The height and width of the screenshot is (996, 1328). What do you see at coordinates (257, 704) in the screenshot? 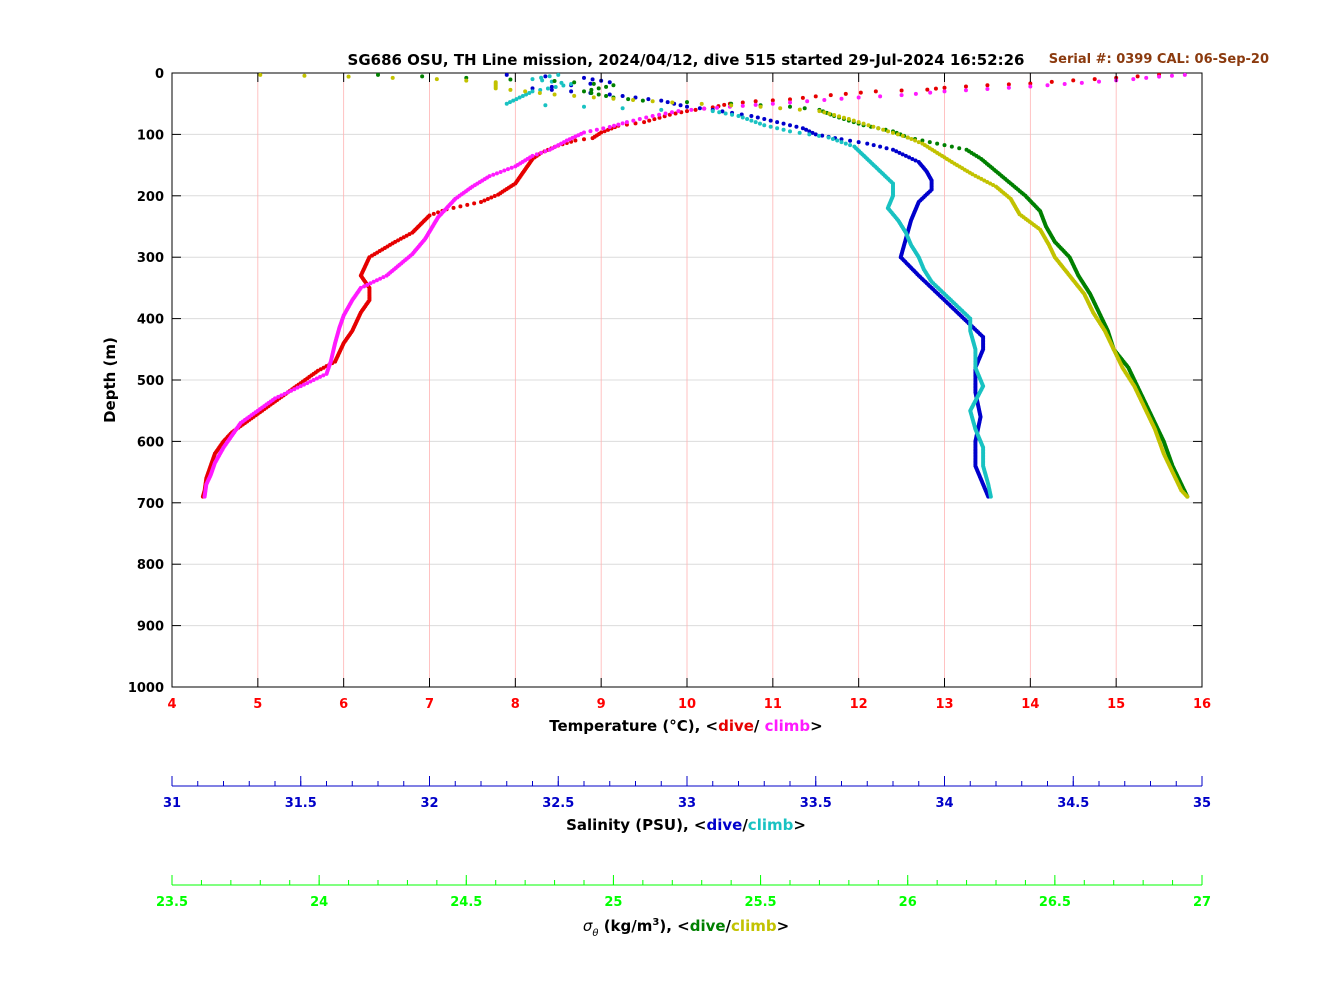
I see `temperature-tick-label: 5` at bounding box center [257, 704].